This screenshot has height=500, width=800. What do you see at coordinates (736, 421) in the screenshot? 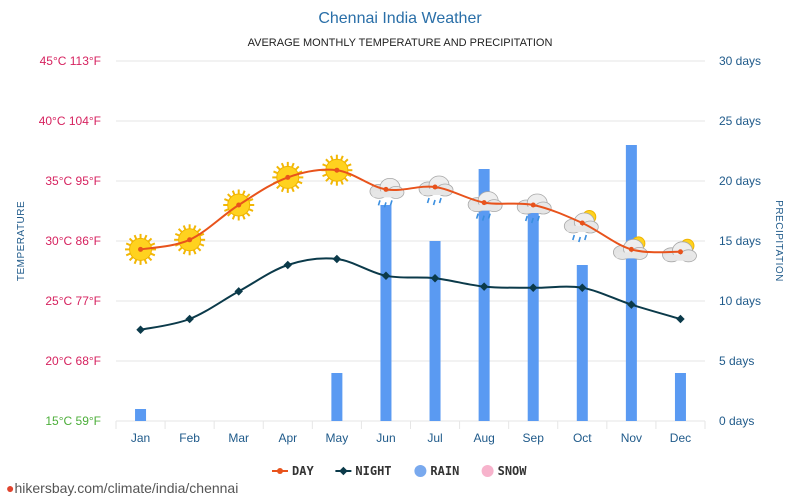
I see `right-tick-label: 0 days` at bounding box center [736, 421].